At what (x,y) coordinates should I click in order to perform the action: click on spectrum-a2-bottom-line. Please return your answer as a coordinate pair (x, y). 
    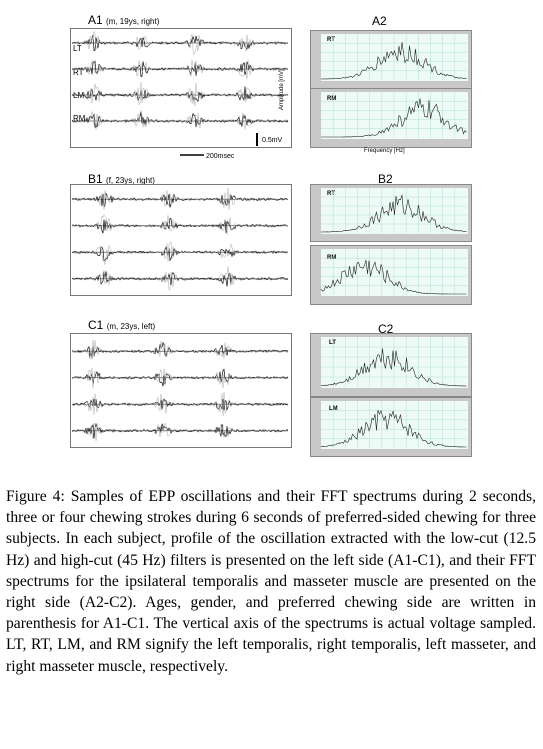
    Looking at the image, I should click on (394, 118).